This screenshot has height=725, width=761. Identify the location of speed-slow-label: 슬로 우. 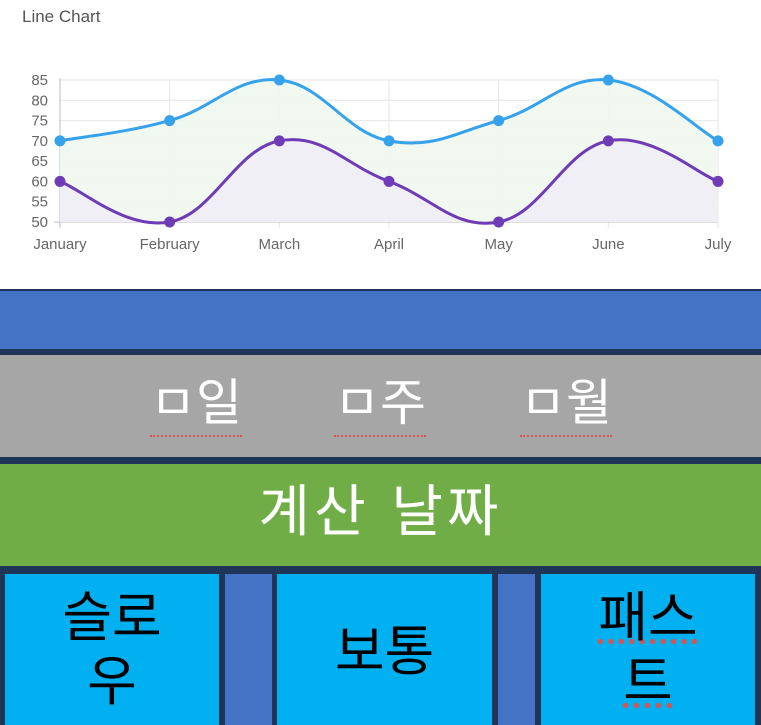
(112, 649).